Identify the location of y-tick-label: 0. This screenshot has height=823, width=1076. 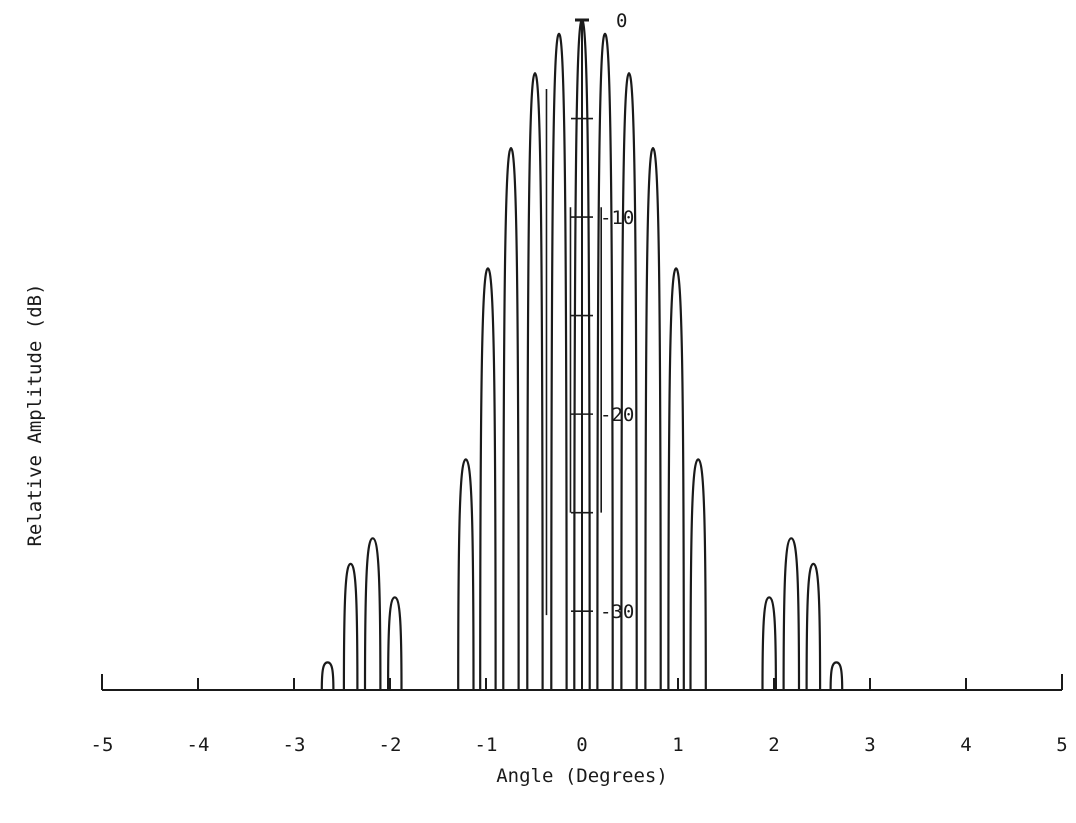
(621, 21).